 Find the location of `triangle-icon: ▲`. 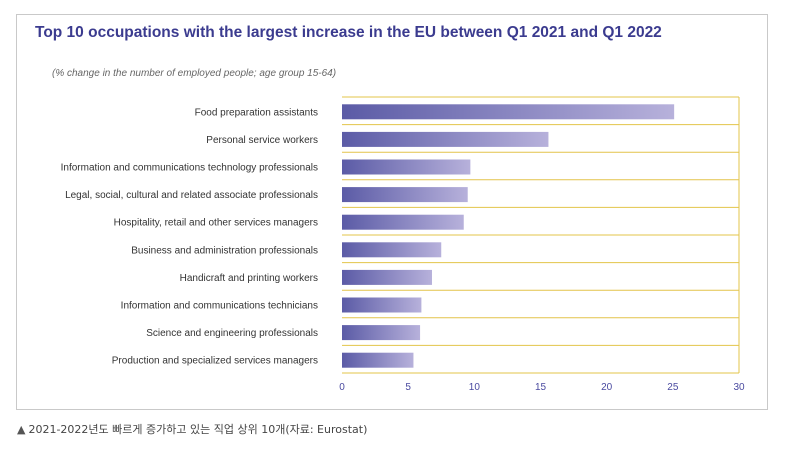

triangle-icon: ▲ is located at coordinates (21, 429).